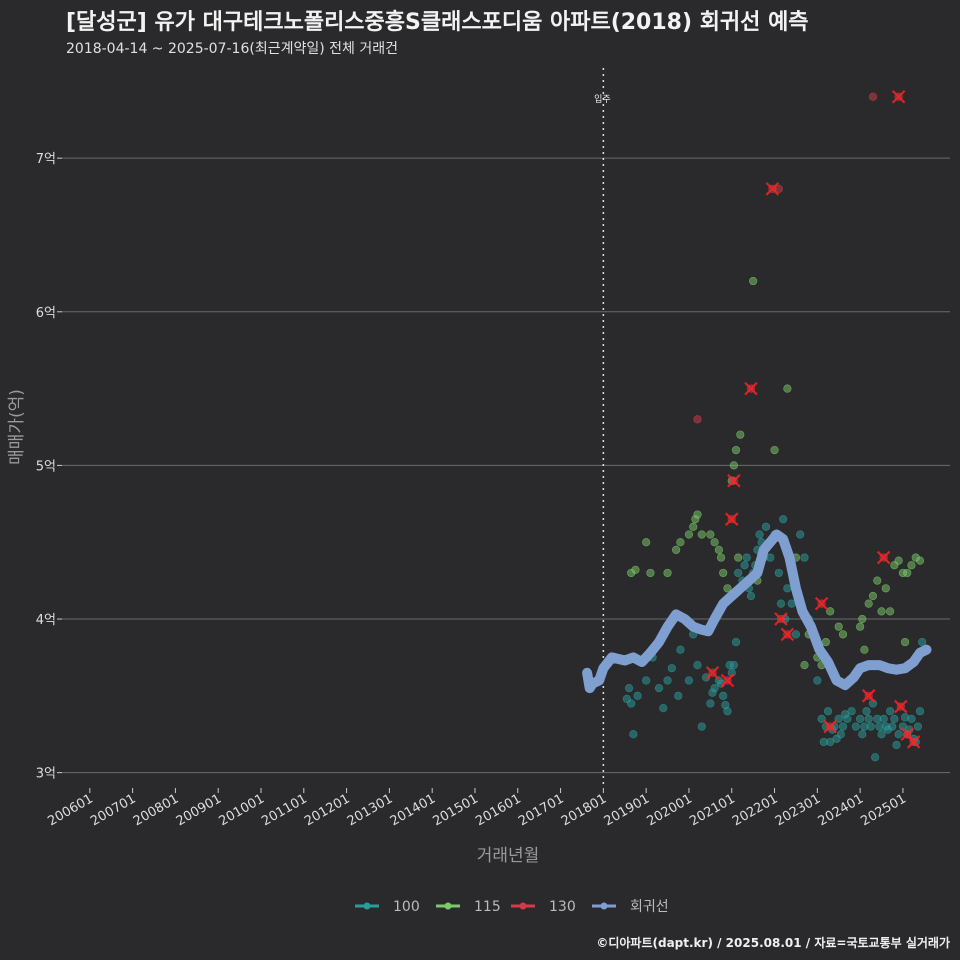 This screenshot has width=960, height=960. What do you see at coordinates (498, 810) in the screenshot?
I see `x-tick-label: 201601` at bounding box center [498, 810].